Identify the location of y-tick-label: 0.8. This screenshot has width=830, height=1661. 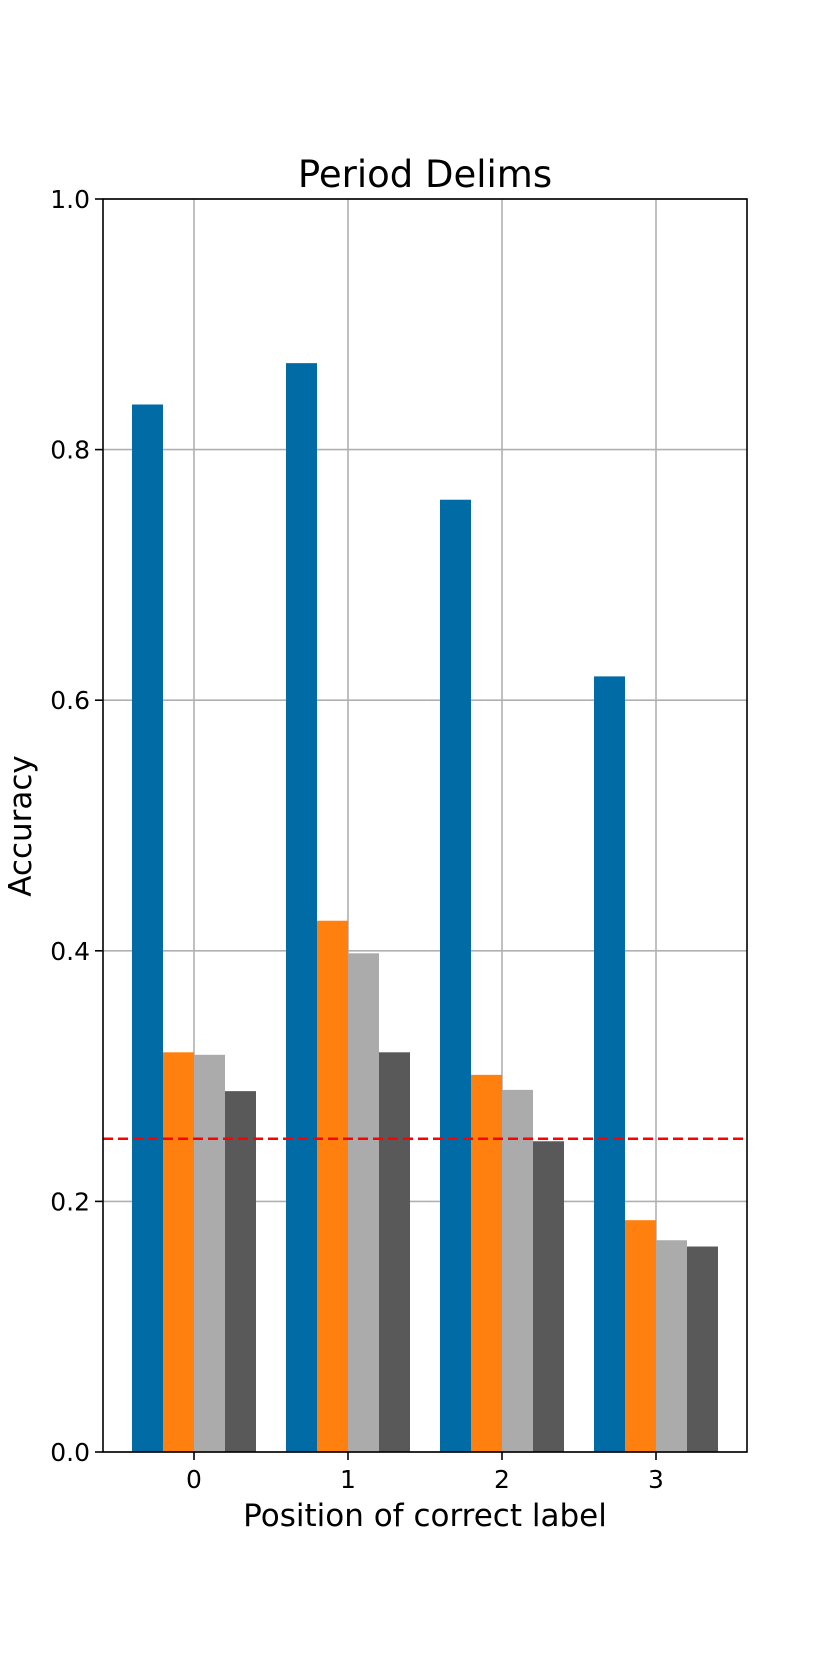
(70, 450).